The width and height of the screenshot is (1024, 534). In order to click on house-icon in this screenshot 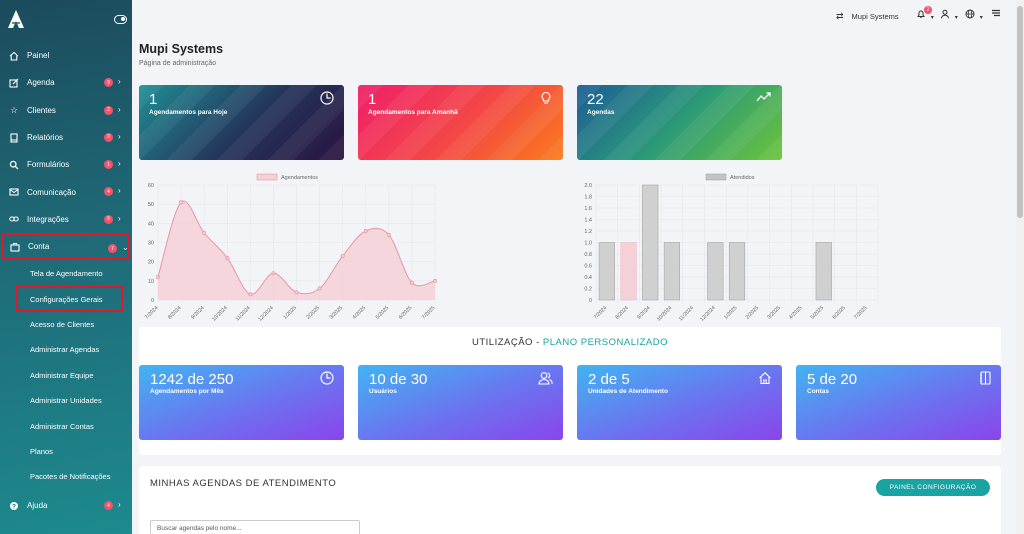, I will do `click(765, 379)`.